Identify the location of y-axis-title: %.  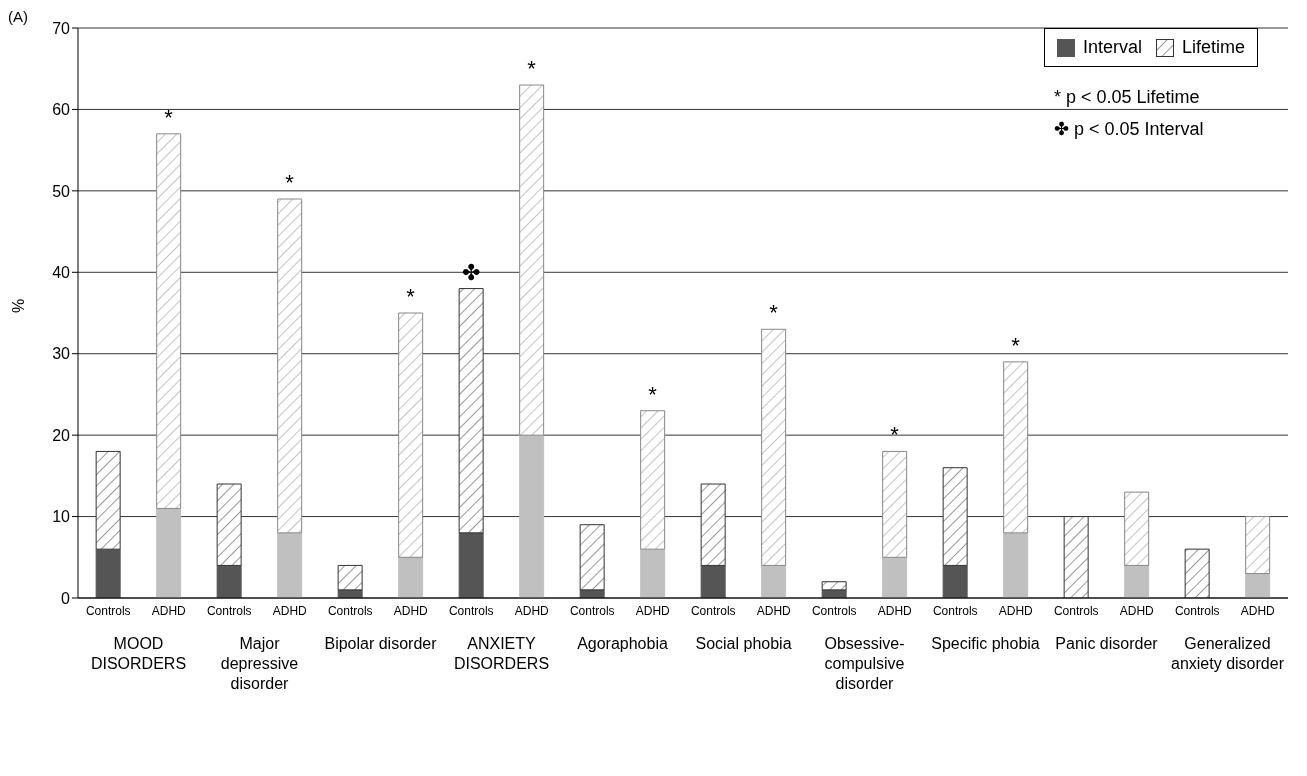
(18, 305).